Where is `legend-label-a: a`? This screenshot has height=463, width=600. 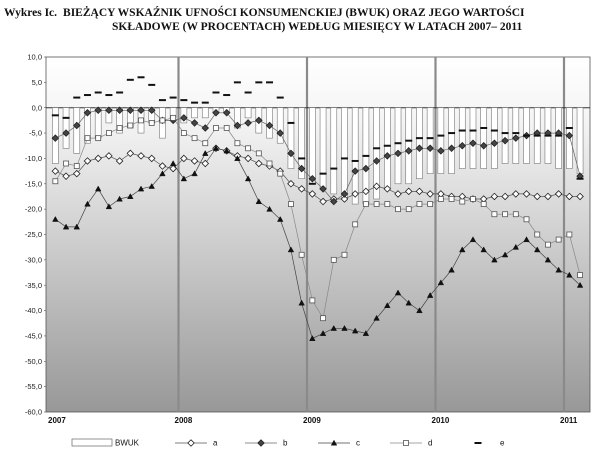 legend-label-a: a is located at coordinates (215, 443).